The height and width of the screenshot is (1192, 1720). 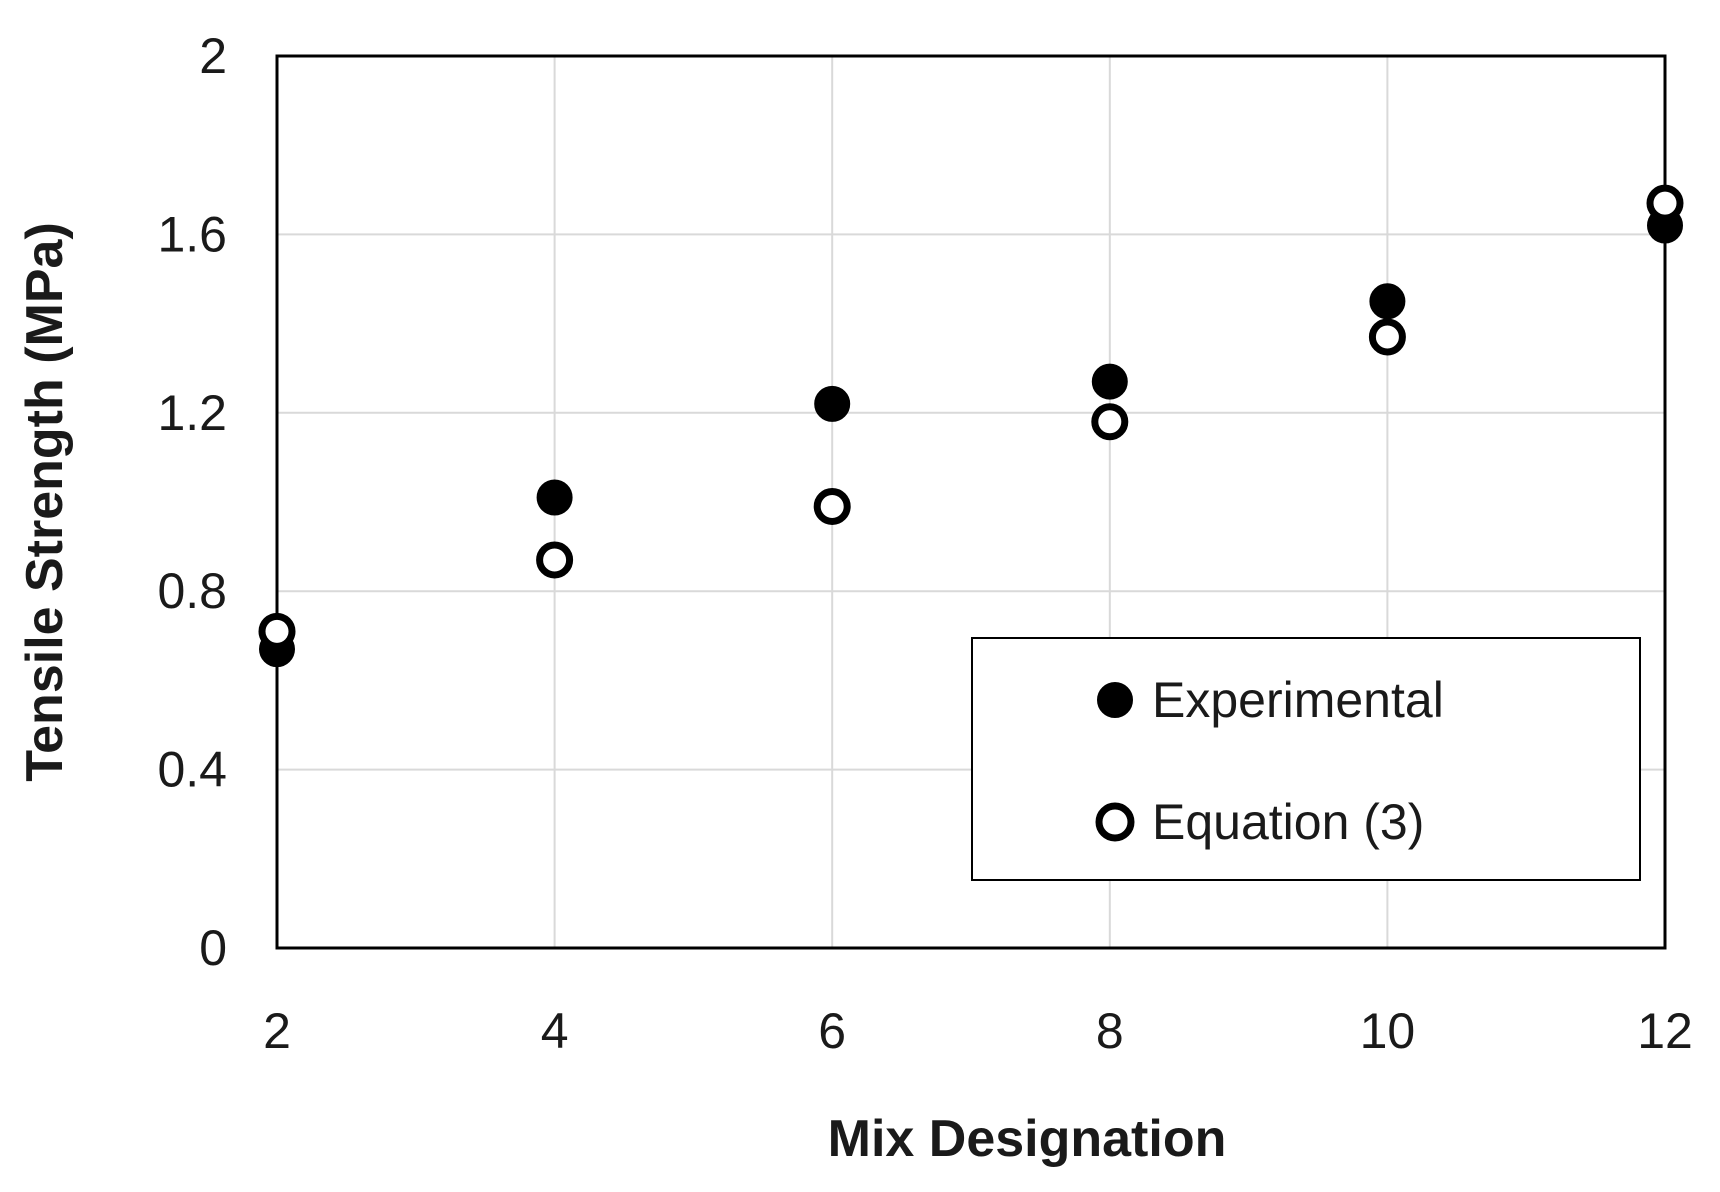 I want to click on y-tick-label: 1.6, so click(x=192, y=234).